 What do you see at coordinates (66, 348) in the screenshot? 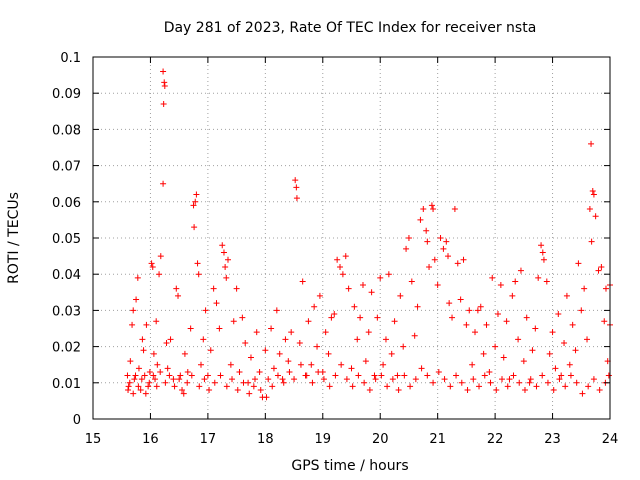
I see `y-tick-label: 0.02` at bounding box center [66, 348].